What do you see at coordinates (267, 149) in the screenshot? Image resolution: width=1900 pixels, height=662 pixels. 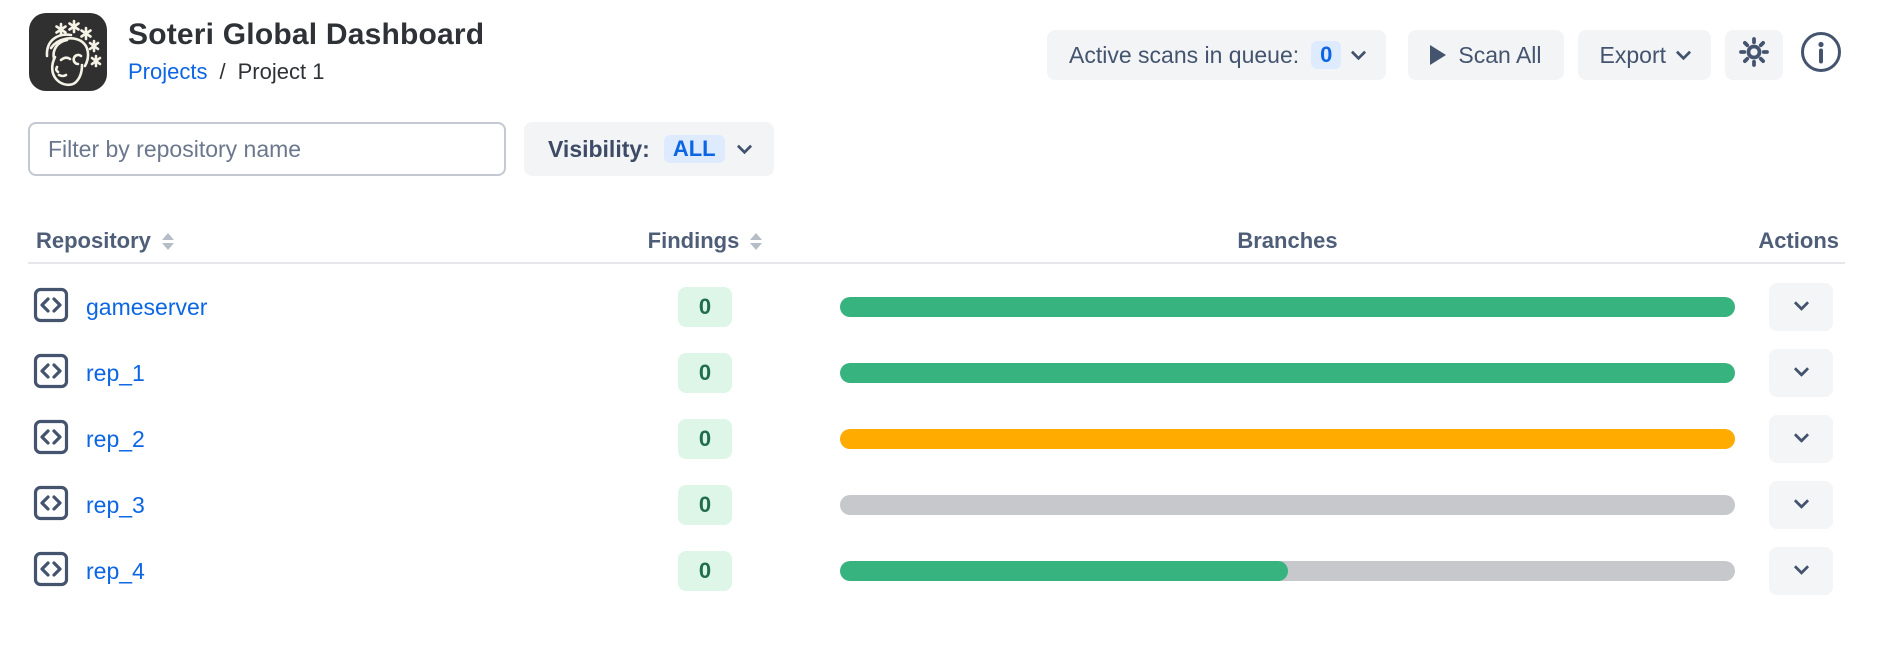 I see `repository-filter-input` at bounding box center [267, 149].